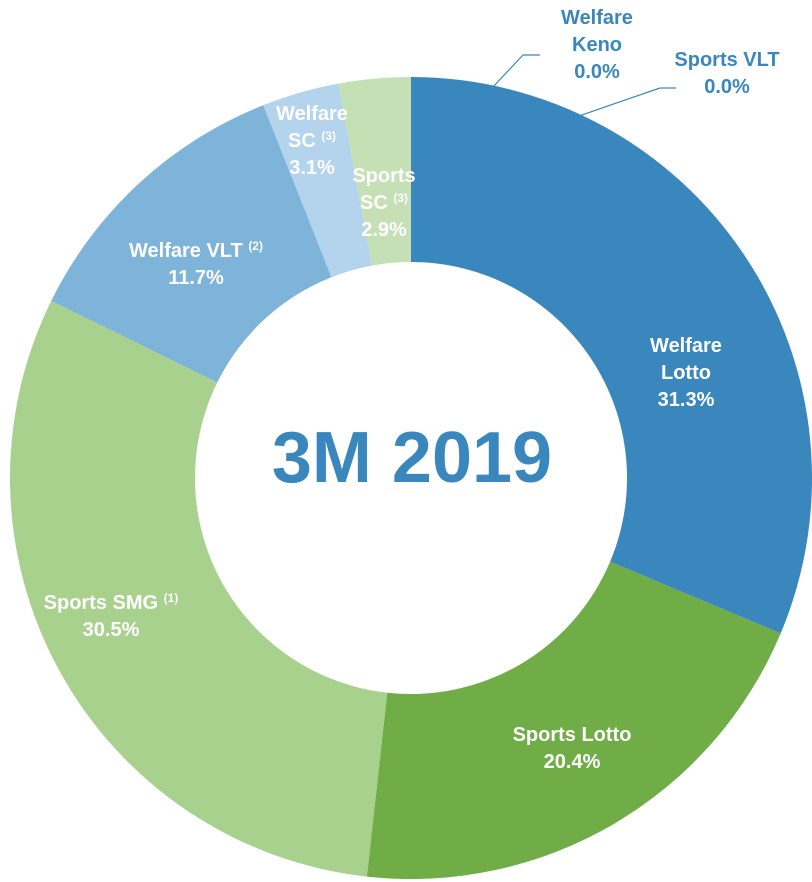  What do you see at coordinates (255, 246) in the screenshot?
I see `label-note: (2)` at bounding box center [255, 246].